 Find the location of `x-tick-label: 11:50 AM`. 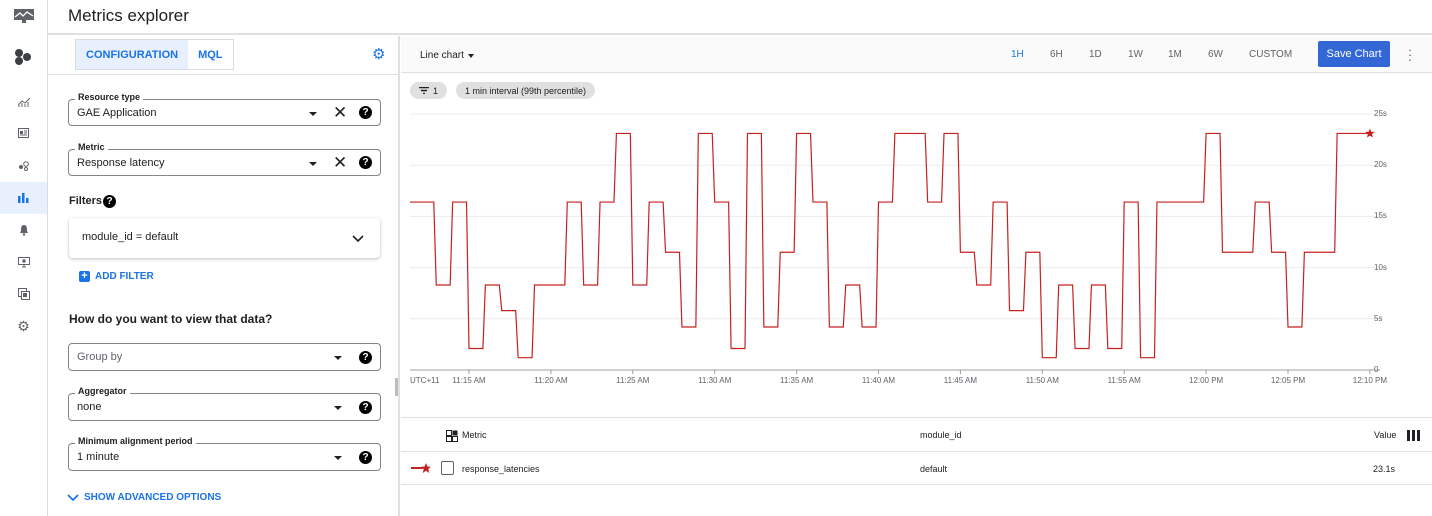

x-tick-label: 11:50 AM is located at coordinates (1042, 380).